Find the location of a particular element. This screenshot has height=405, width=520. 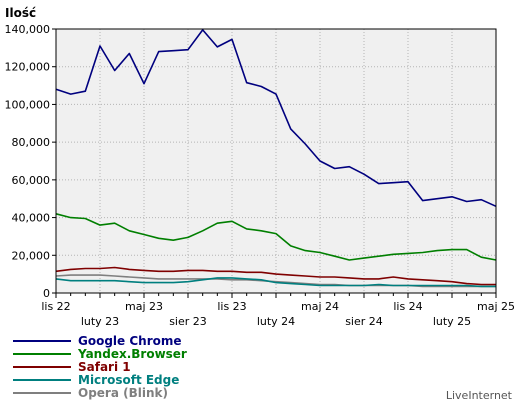

y-tick-label: 60,000 is located at coordinates (31, 180).